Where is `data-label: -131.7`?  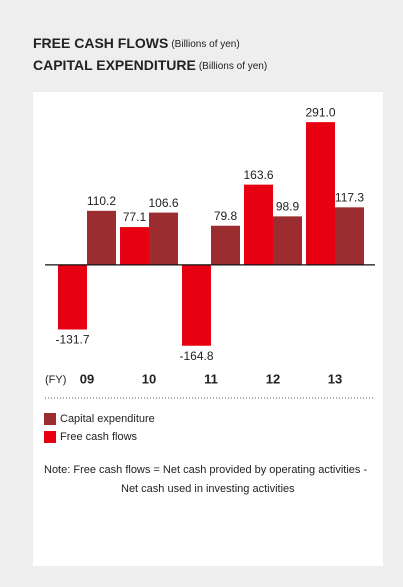
data-label: -131.7 is located at coordinates (72, 340).